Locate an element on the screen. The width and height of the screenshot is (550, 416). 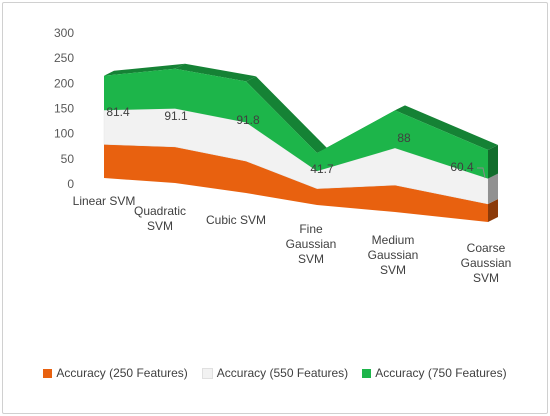
y-tick-label: 50 is located at coordinates (68, 159).